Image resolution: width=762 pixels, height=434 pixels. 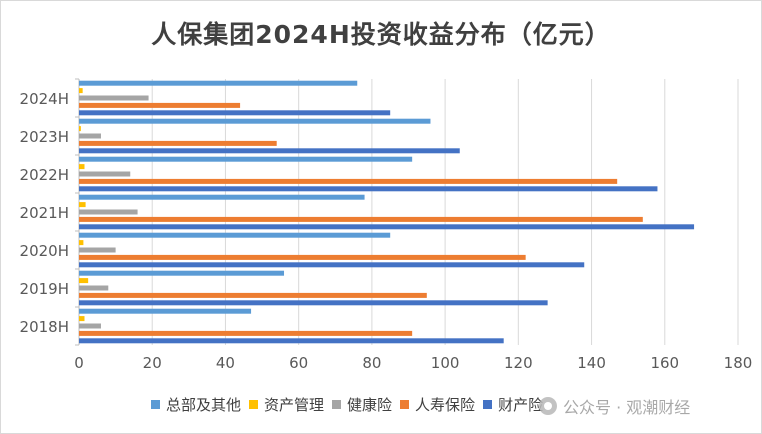 I want to click on legend-label: 总部及其他, so click(x=204, y=405).